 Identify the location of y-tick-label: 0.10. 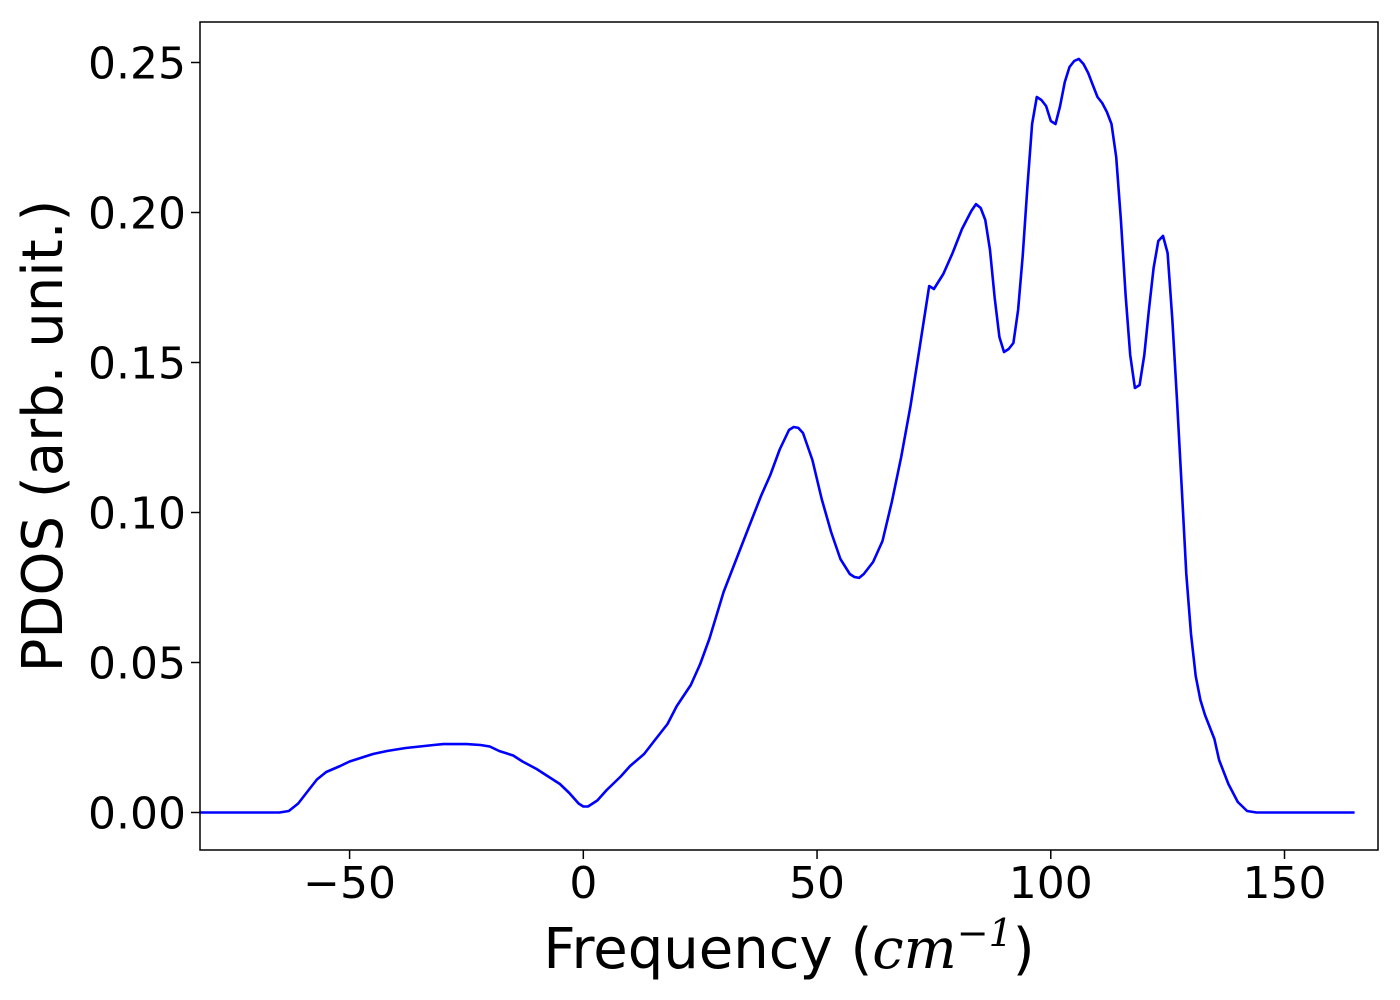
(137, 514).